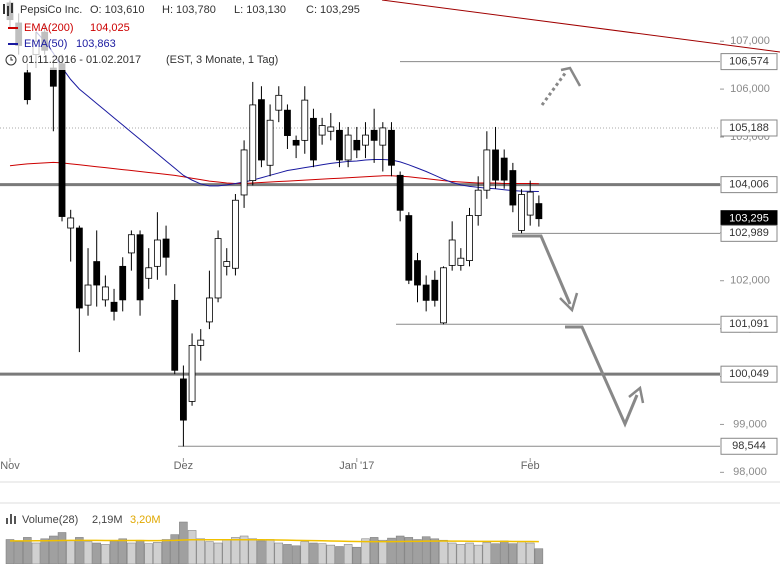  I want to click on y-tick-label: 106,000, so click(750, 89).